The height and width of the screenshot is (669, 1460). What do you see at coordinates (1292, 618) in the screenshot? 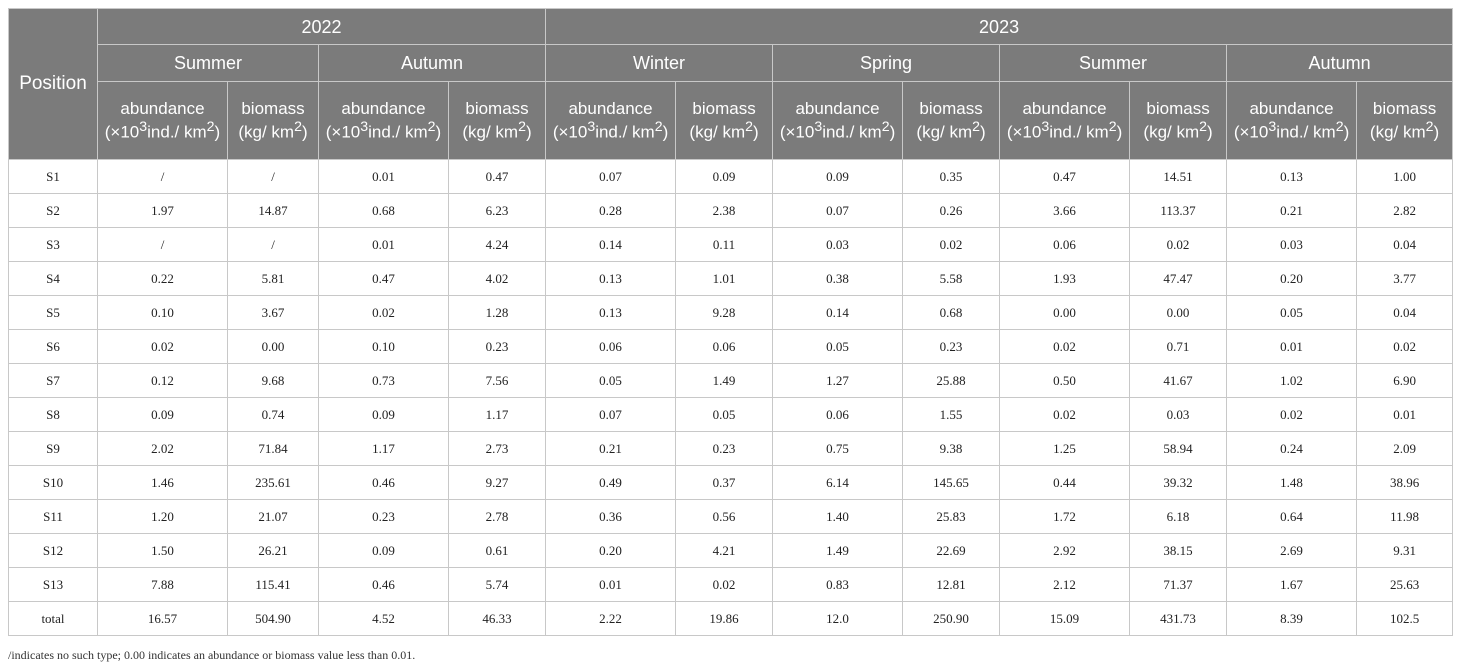
I see `abundance-cell: 8.39` at bounding box center [1292, 618].